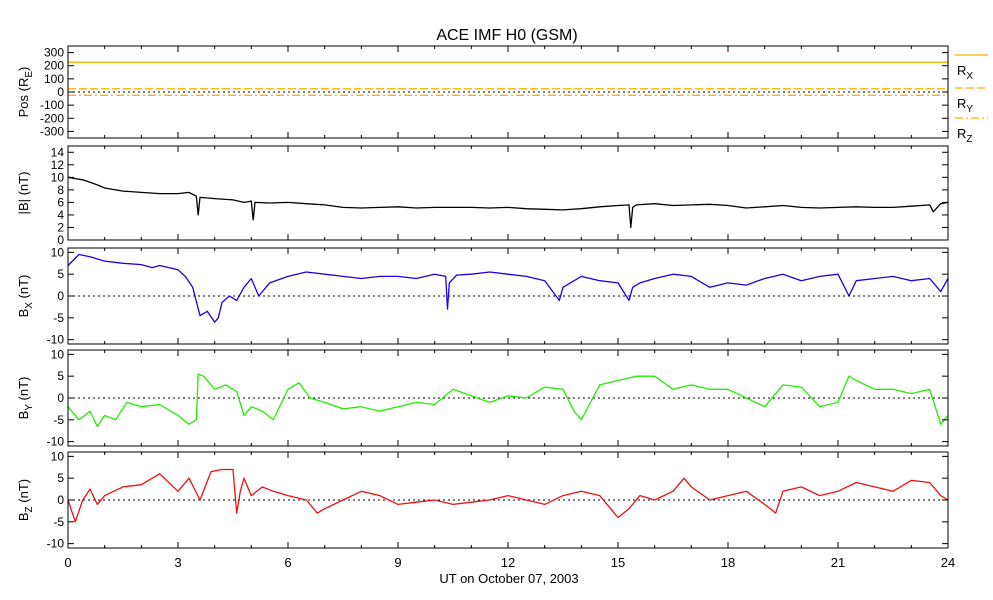 The height and width of the screenshot is (600, 993). I want to click on y-axis-label-bmag: |B| (nT), so click(23, 193).